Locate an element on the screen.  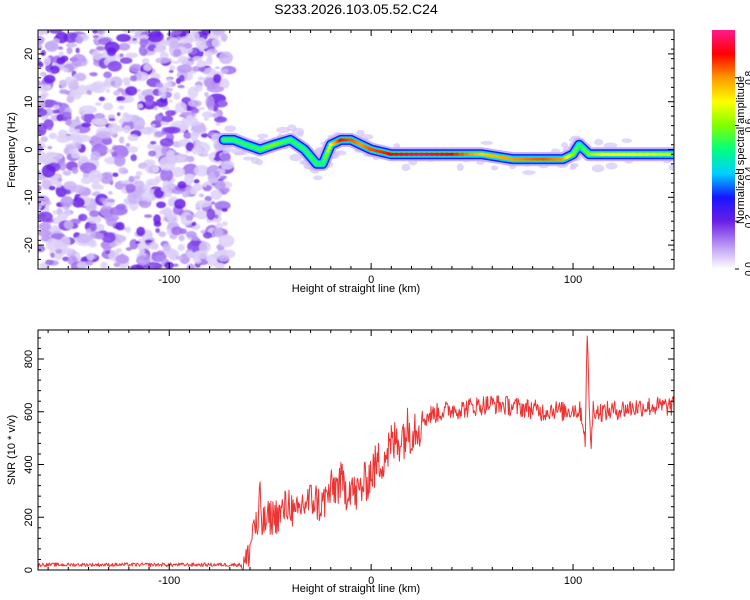
spectrogram-ytick-label: 10 is located at coordinates (29, 102).